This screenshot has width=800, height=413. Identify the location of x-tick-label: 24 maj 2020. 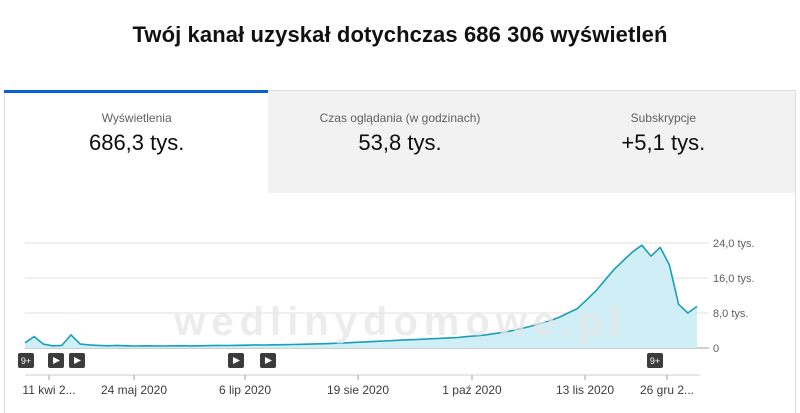
(134, 390).